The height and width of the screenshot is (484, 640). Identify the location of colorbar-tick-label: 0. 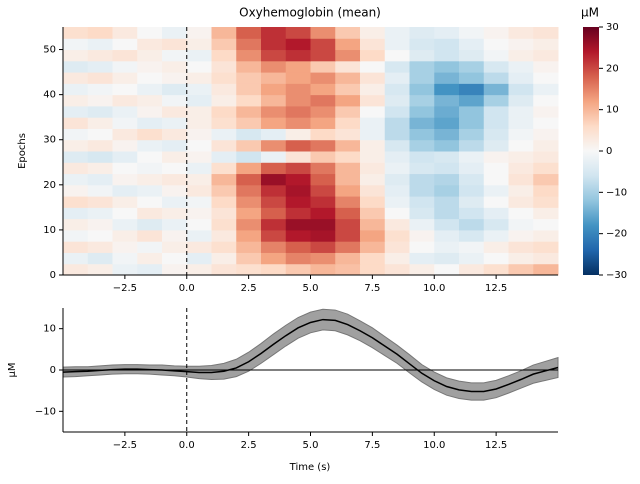
(609, 151).